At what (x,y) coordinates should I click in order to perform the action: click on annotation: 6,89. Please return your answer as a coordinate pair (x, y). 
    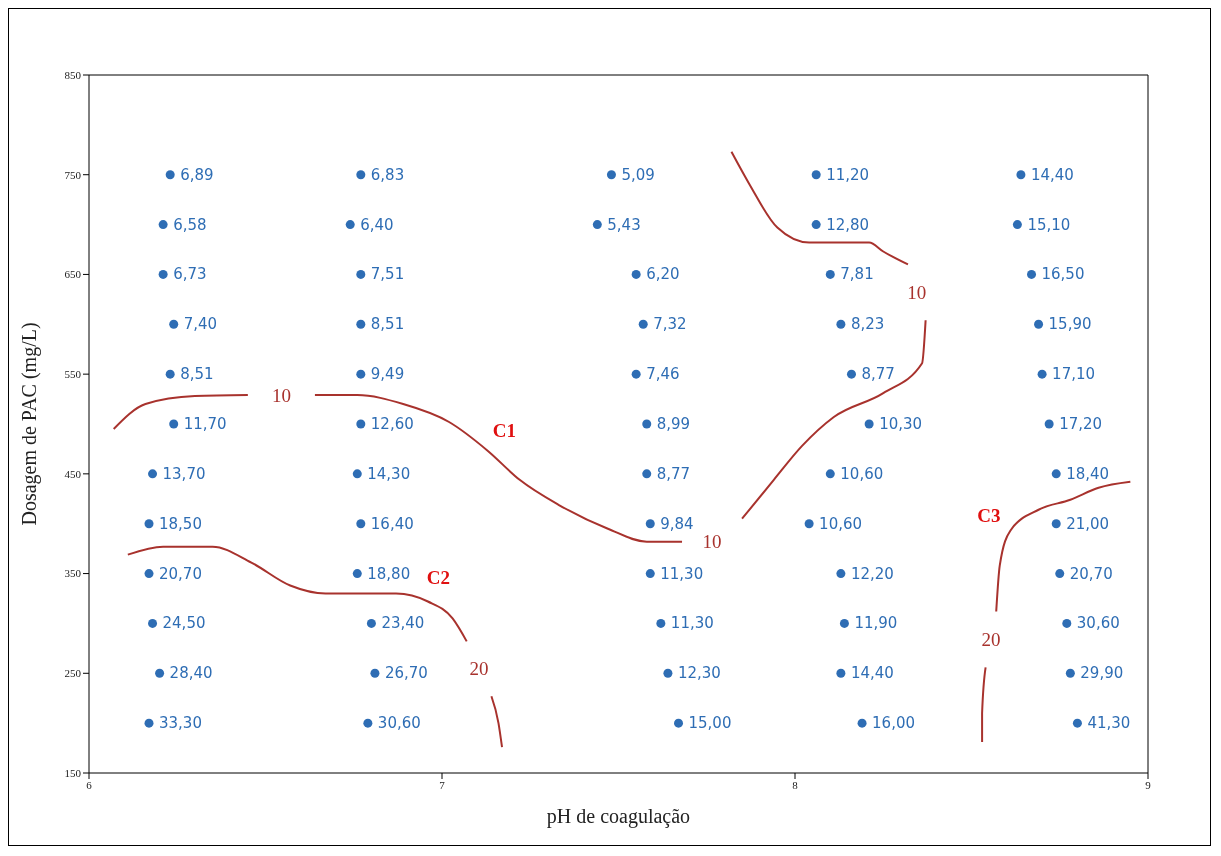
    Looking at the image, I should click on (197, 174).